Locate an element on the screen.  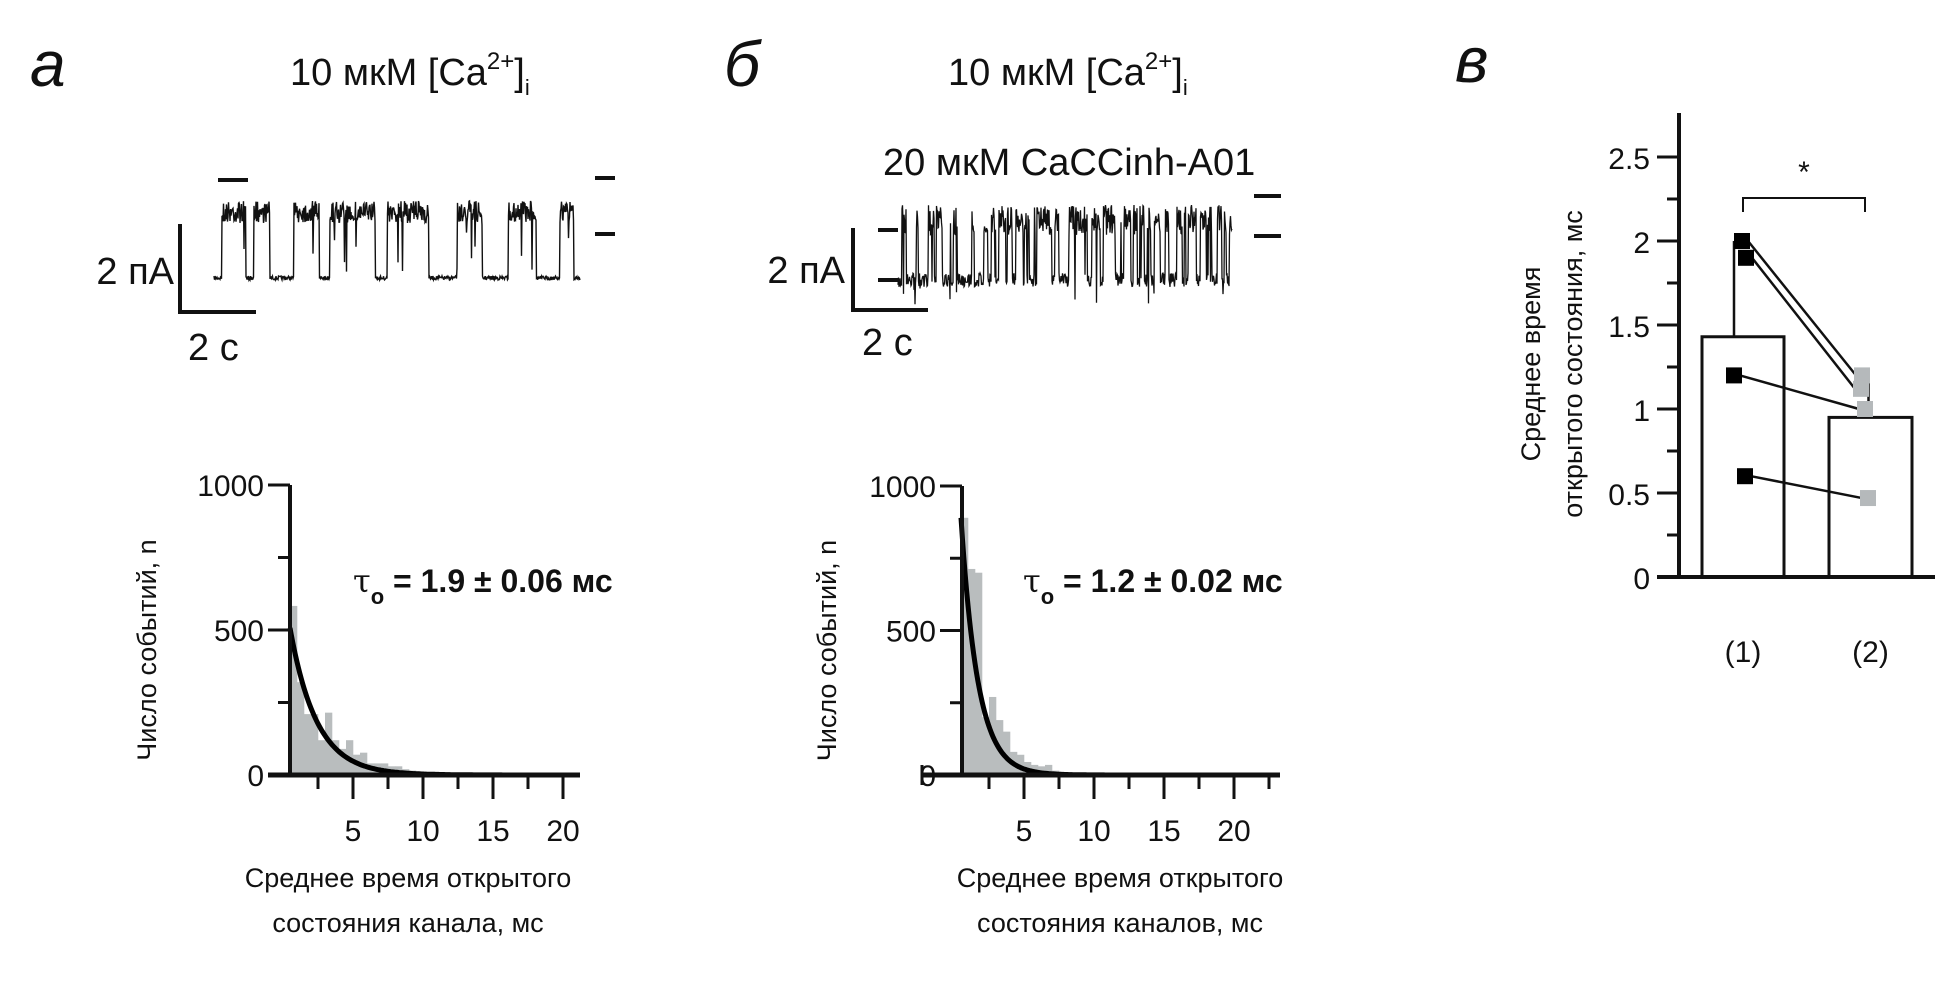
x-tick-label: (2) is located at coordinates (1870, 652).